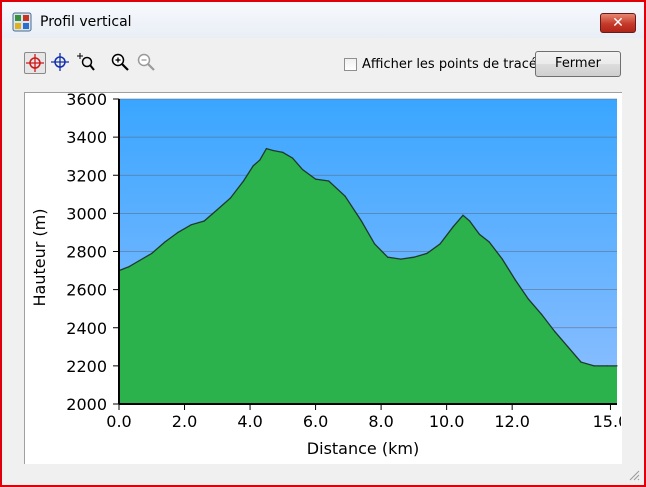 The height and width of the screenshot is (487, 646). I want to click on zoom-out-icon, so click(146, 62).